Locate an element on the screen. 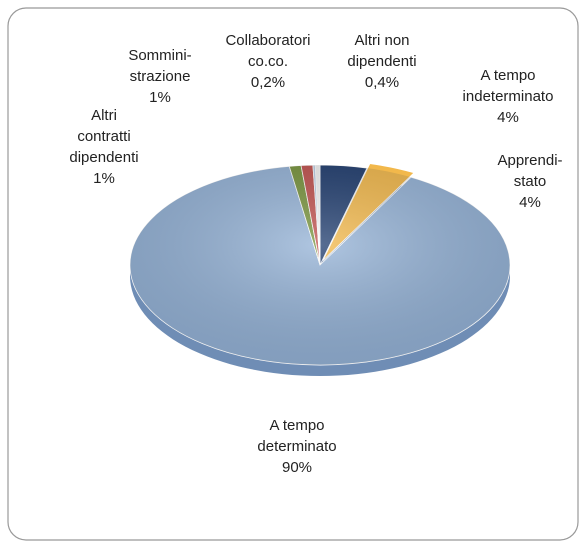  data-label: A tempo determinato 90% is located at coordinates (296, 446).